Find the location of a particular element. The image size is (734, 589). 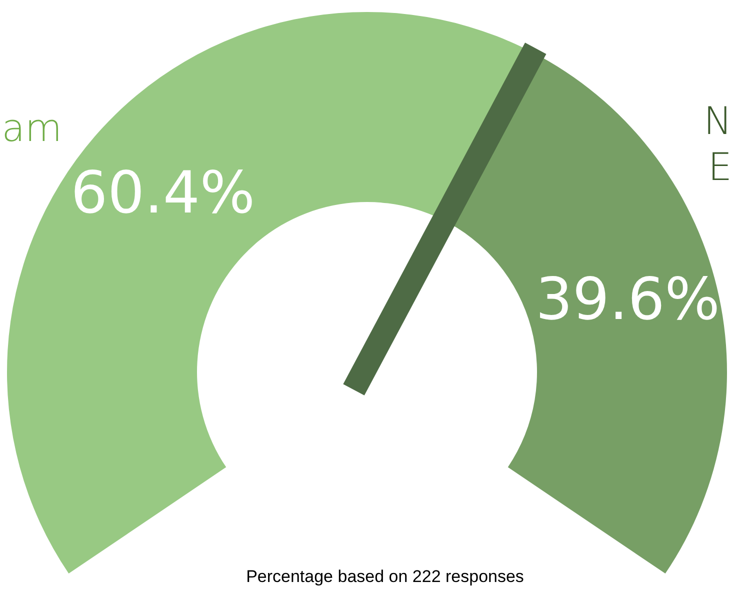

data-label: 39.6% is located at coordinates (628, 298).